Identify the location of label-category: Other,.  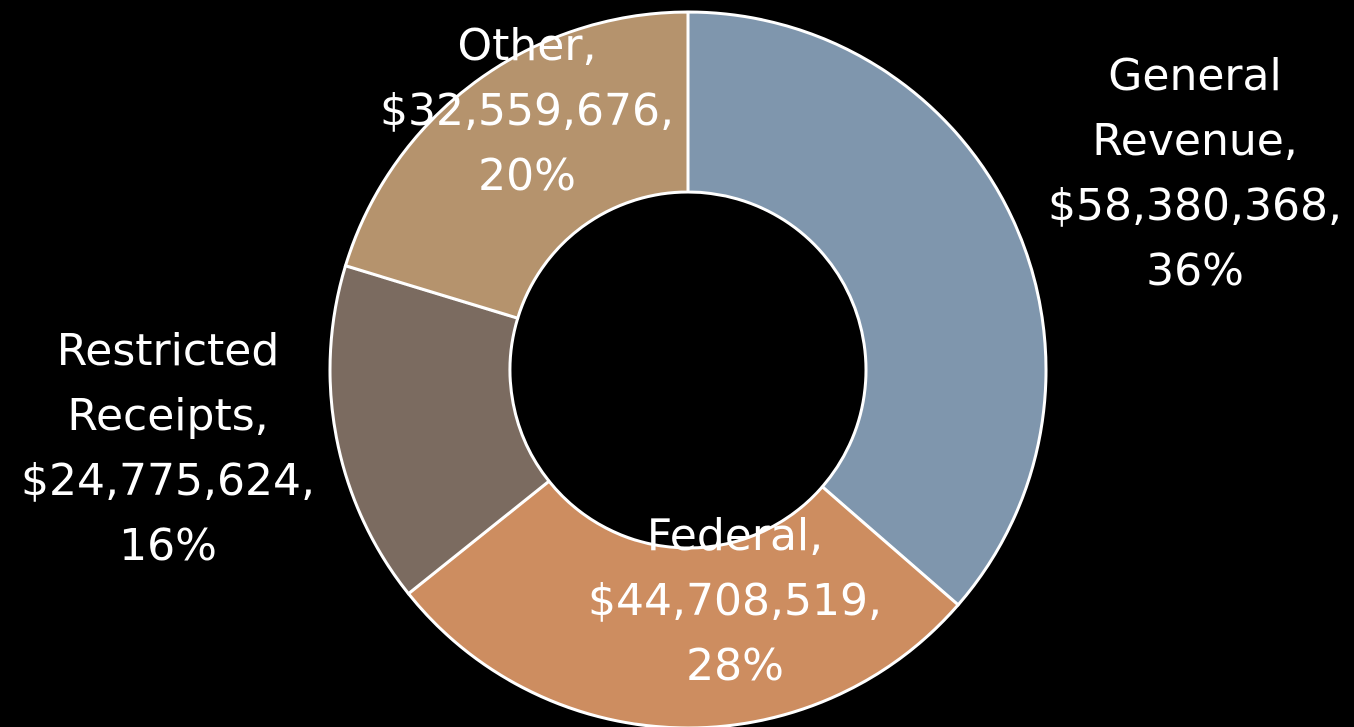
(527, 45).